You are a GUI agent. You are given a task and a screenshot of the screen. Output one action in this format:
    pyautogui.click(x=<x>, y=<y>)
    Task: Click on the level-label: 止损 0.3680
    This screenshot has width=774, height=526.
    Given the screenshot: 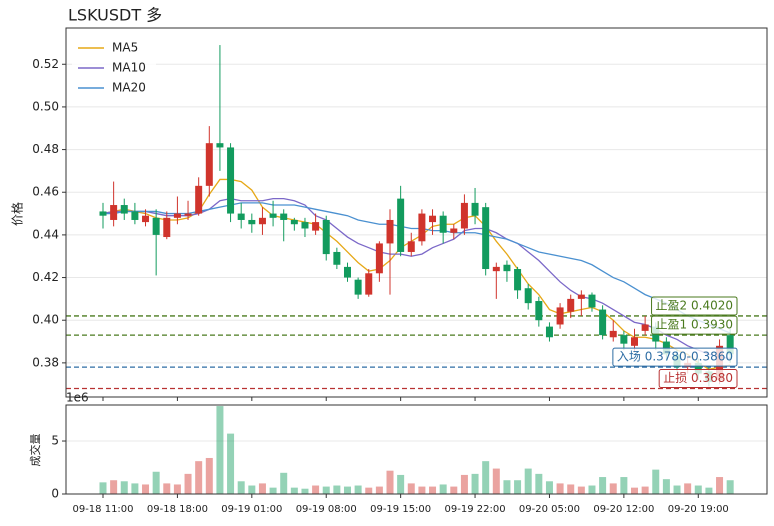 What is the action you would take?
    pyautogui.click(x=698, y=378)
    